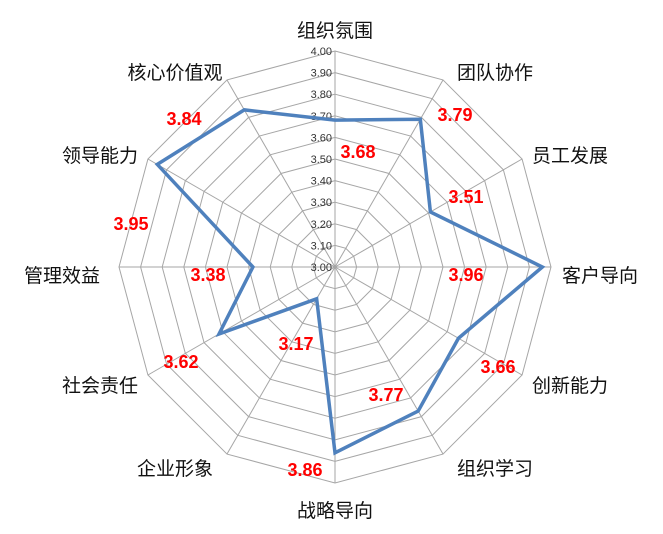 The width and height of the screenshot is (663, 534). Describe the element at coordinates (321, 225) in the screenshot. I see `tick-label: 3.20` at that location.